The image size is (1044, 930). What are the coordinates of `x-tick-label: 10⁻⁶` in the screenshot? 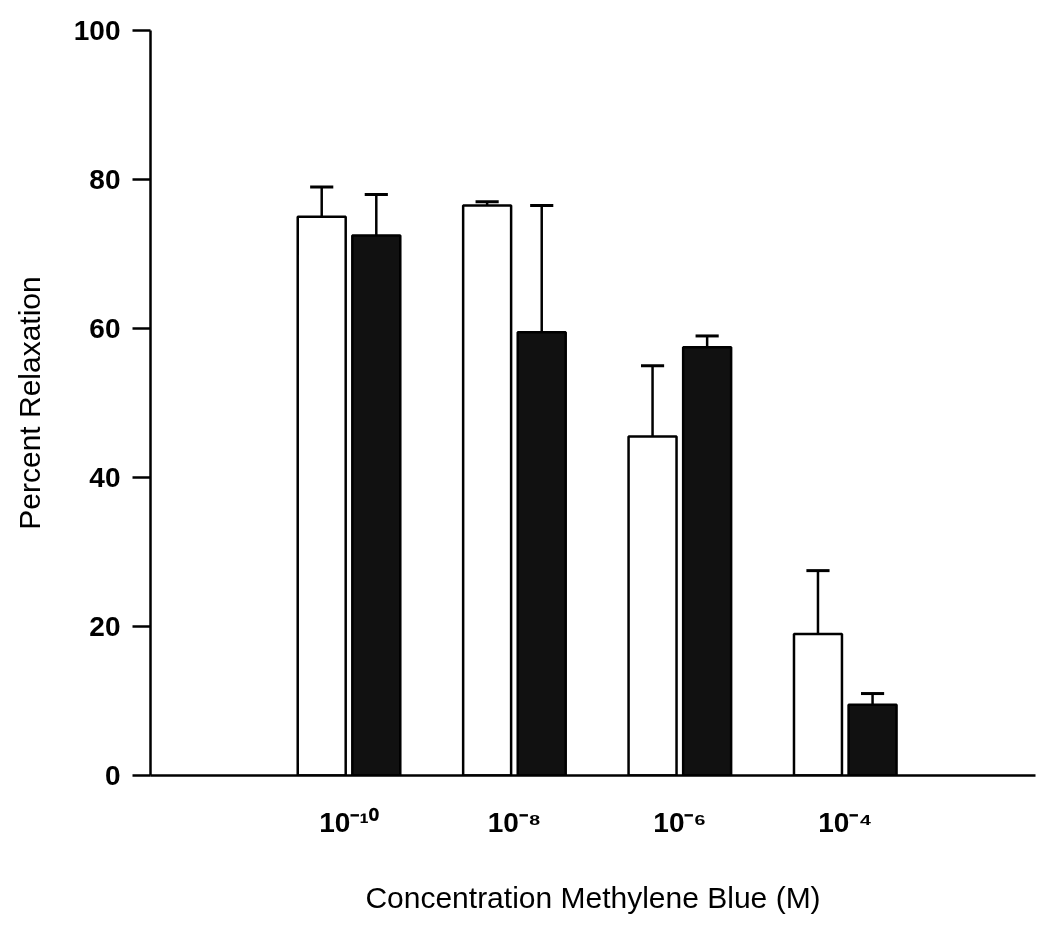 It's located at (680, 822).